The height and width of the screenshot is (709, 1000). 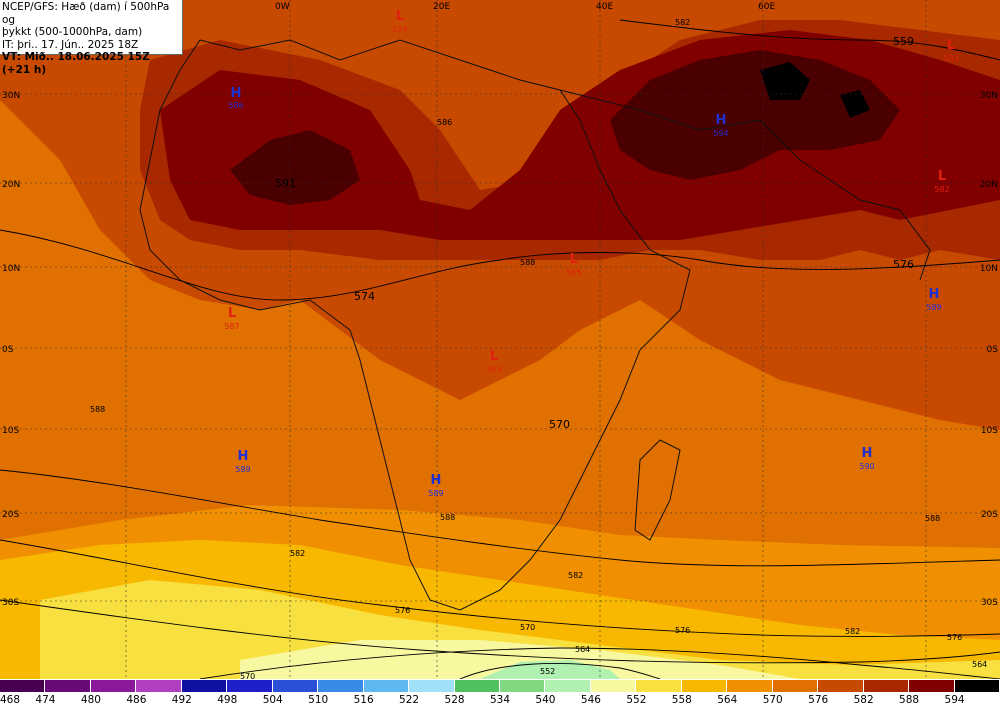 I want to click on legend-tick-label: 570, so click(x=772, y=700).